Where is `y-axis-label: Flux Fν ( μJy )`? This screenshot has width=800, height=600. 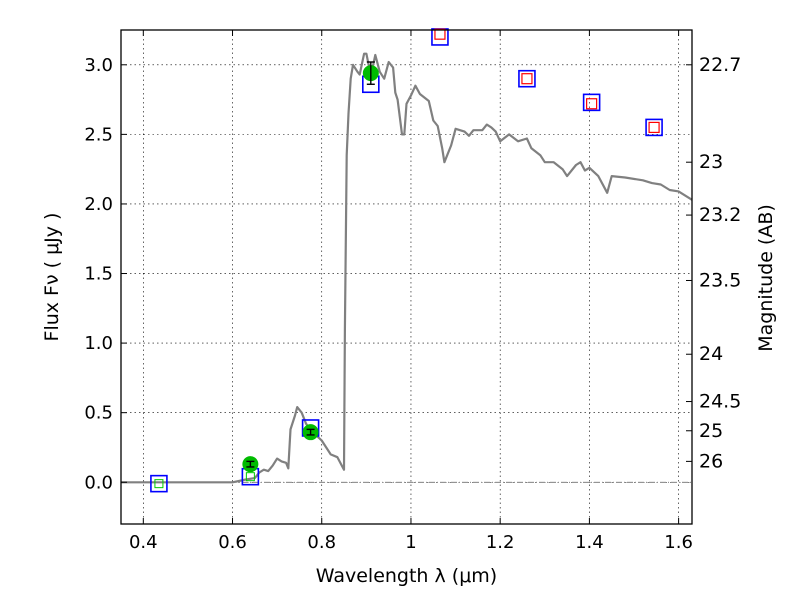 y-axis-label: Flux Fν ( μJy ) is located at coordinates (52, 277).